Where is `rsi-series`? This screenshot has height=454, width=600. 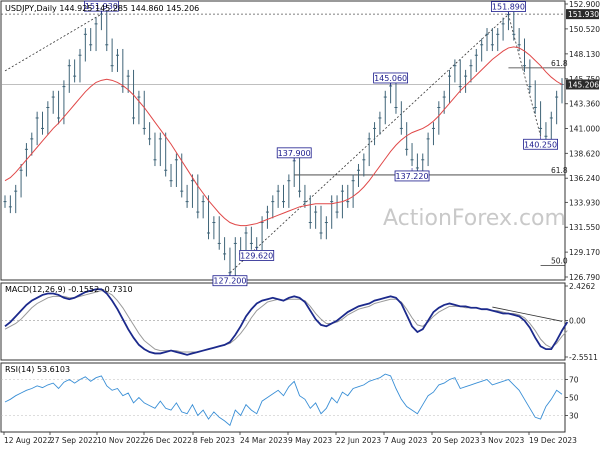 rsi-series is located at coordinates (283, 400).